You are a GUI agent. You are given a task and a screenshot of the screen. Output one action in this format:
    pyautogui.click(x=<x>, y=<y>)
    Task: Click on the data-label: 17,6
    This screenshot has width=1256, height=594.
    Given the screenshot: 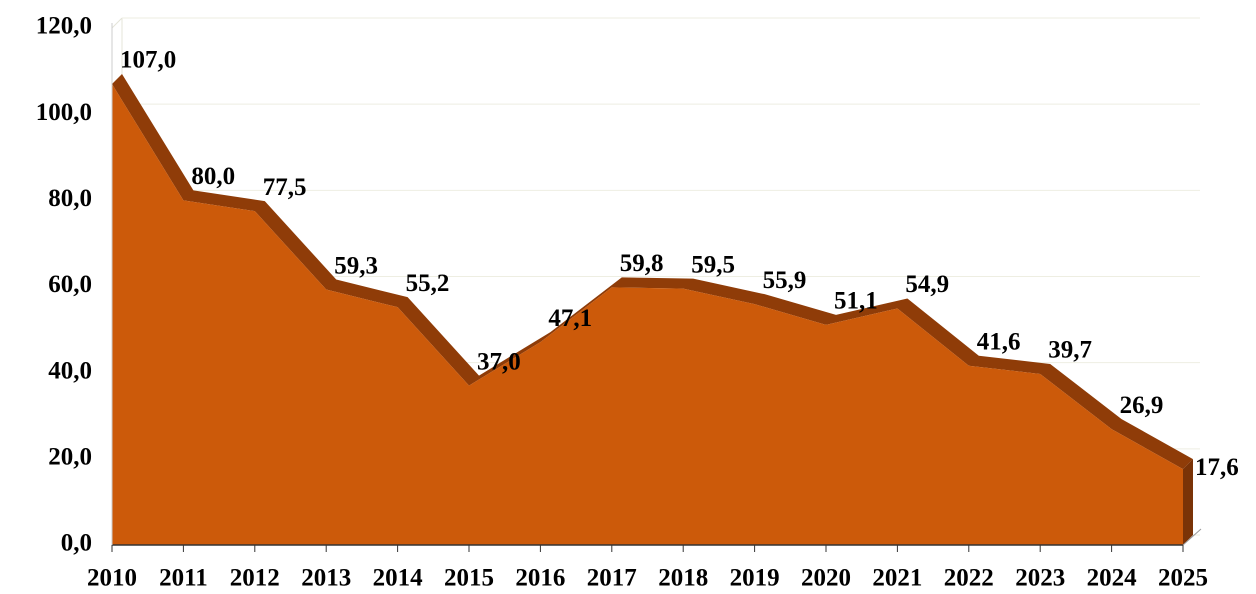 What is the action you would take?
    pyautogui.click(x=1217, y=467)
    